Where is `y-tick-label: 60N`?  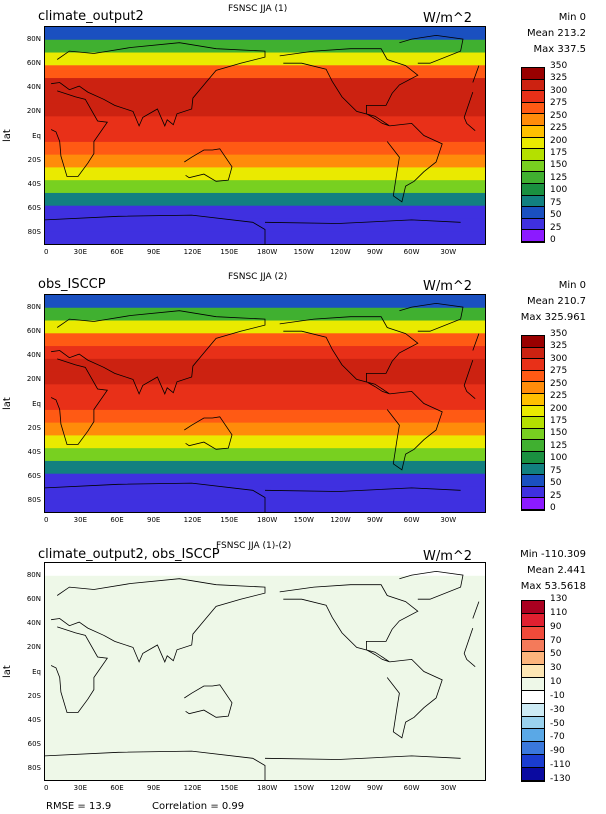
y-tick-label: 60N is located at coordinates (33, 63).